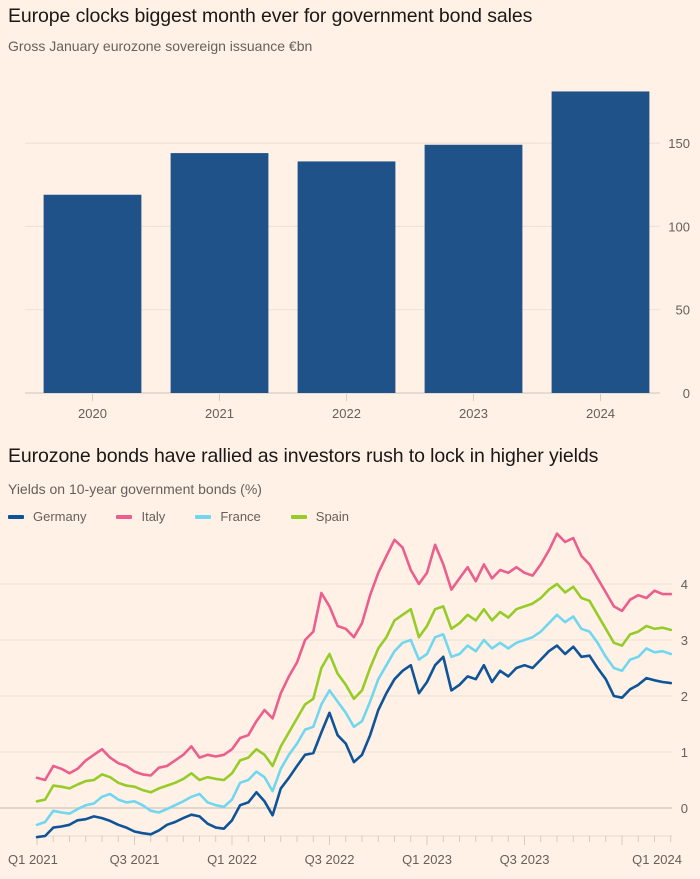 The width and height of the screenshot is (700, 879). Describe the element at coordinates (679, 226) in the screenshot. I see `bar-y-tick-label: 100` at that location.